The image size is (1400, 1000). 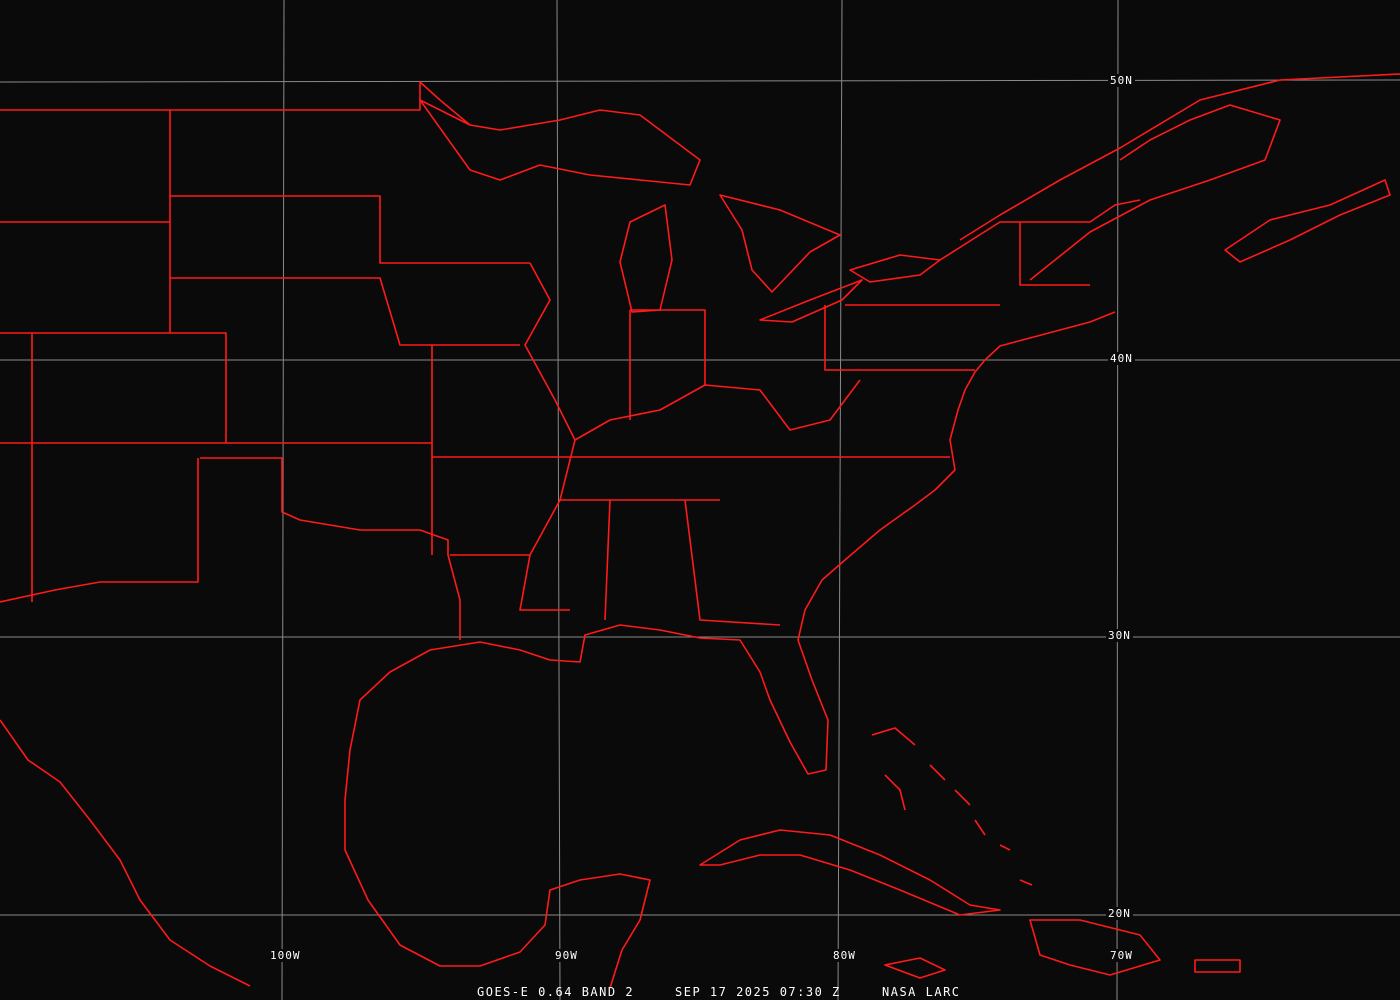 What do you see at coordinates (1117, 500) in the screenshot?
I see `lon-line-70w` at bounding box center [1117, 500].